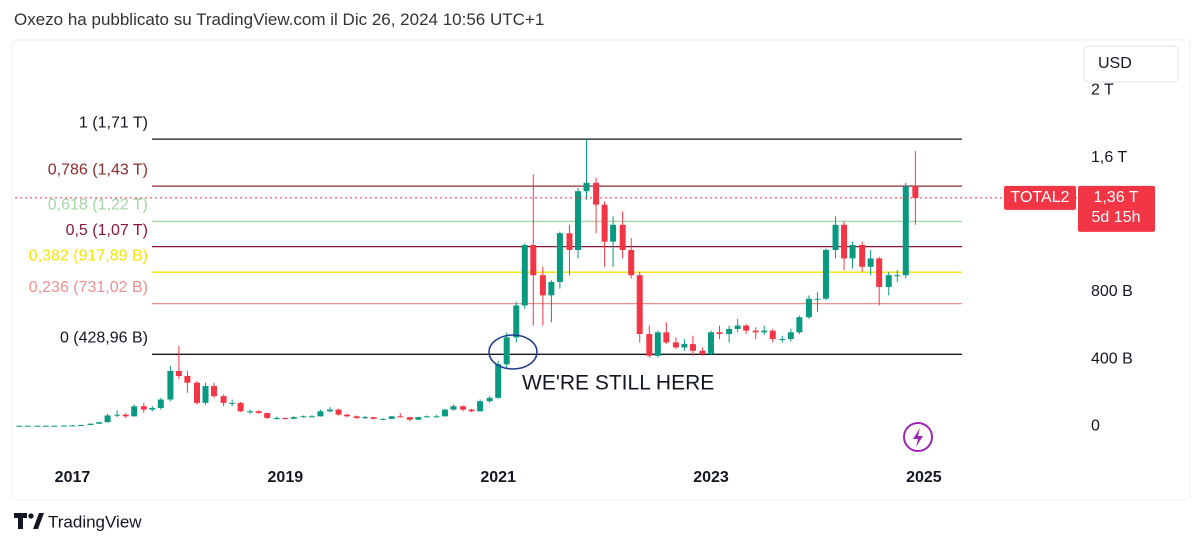  What do you see at coordinates (98, 205) in the screenshot?
I see `fib-label: 0,618 (1,22 T)` at bounding box center [98, 205].